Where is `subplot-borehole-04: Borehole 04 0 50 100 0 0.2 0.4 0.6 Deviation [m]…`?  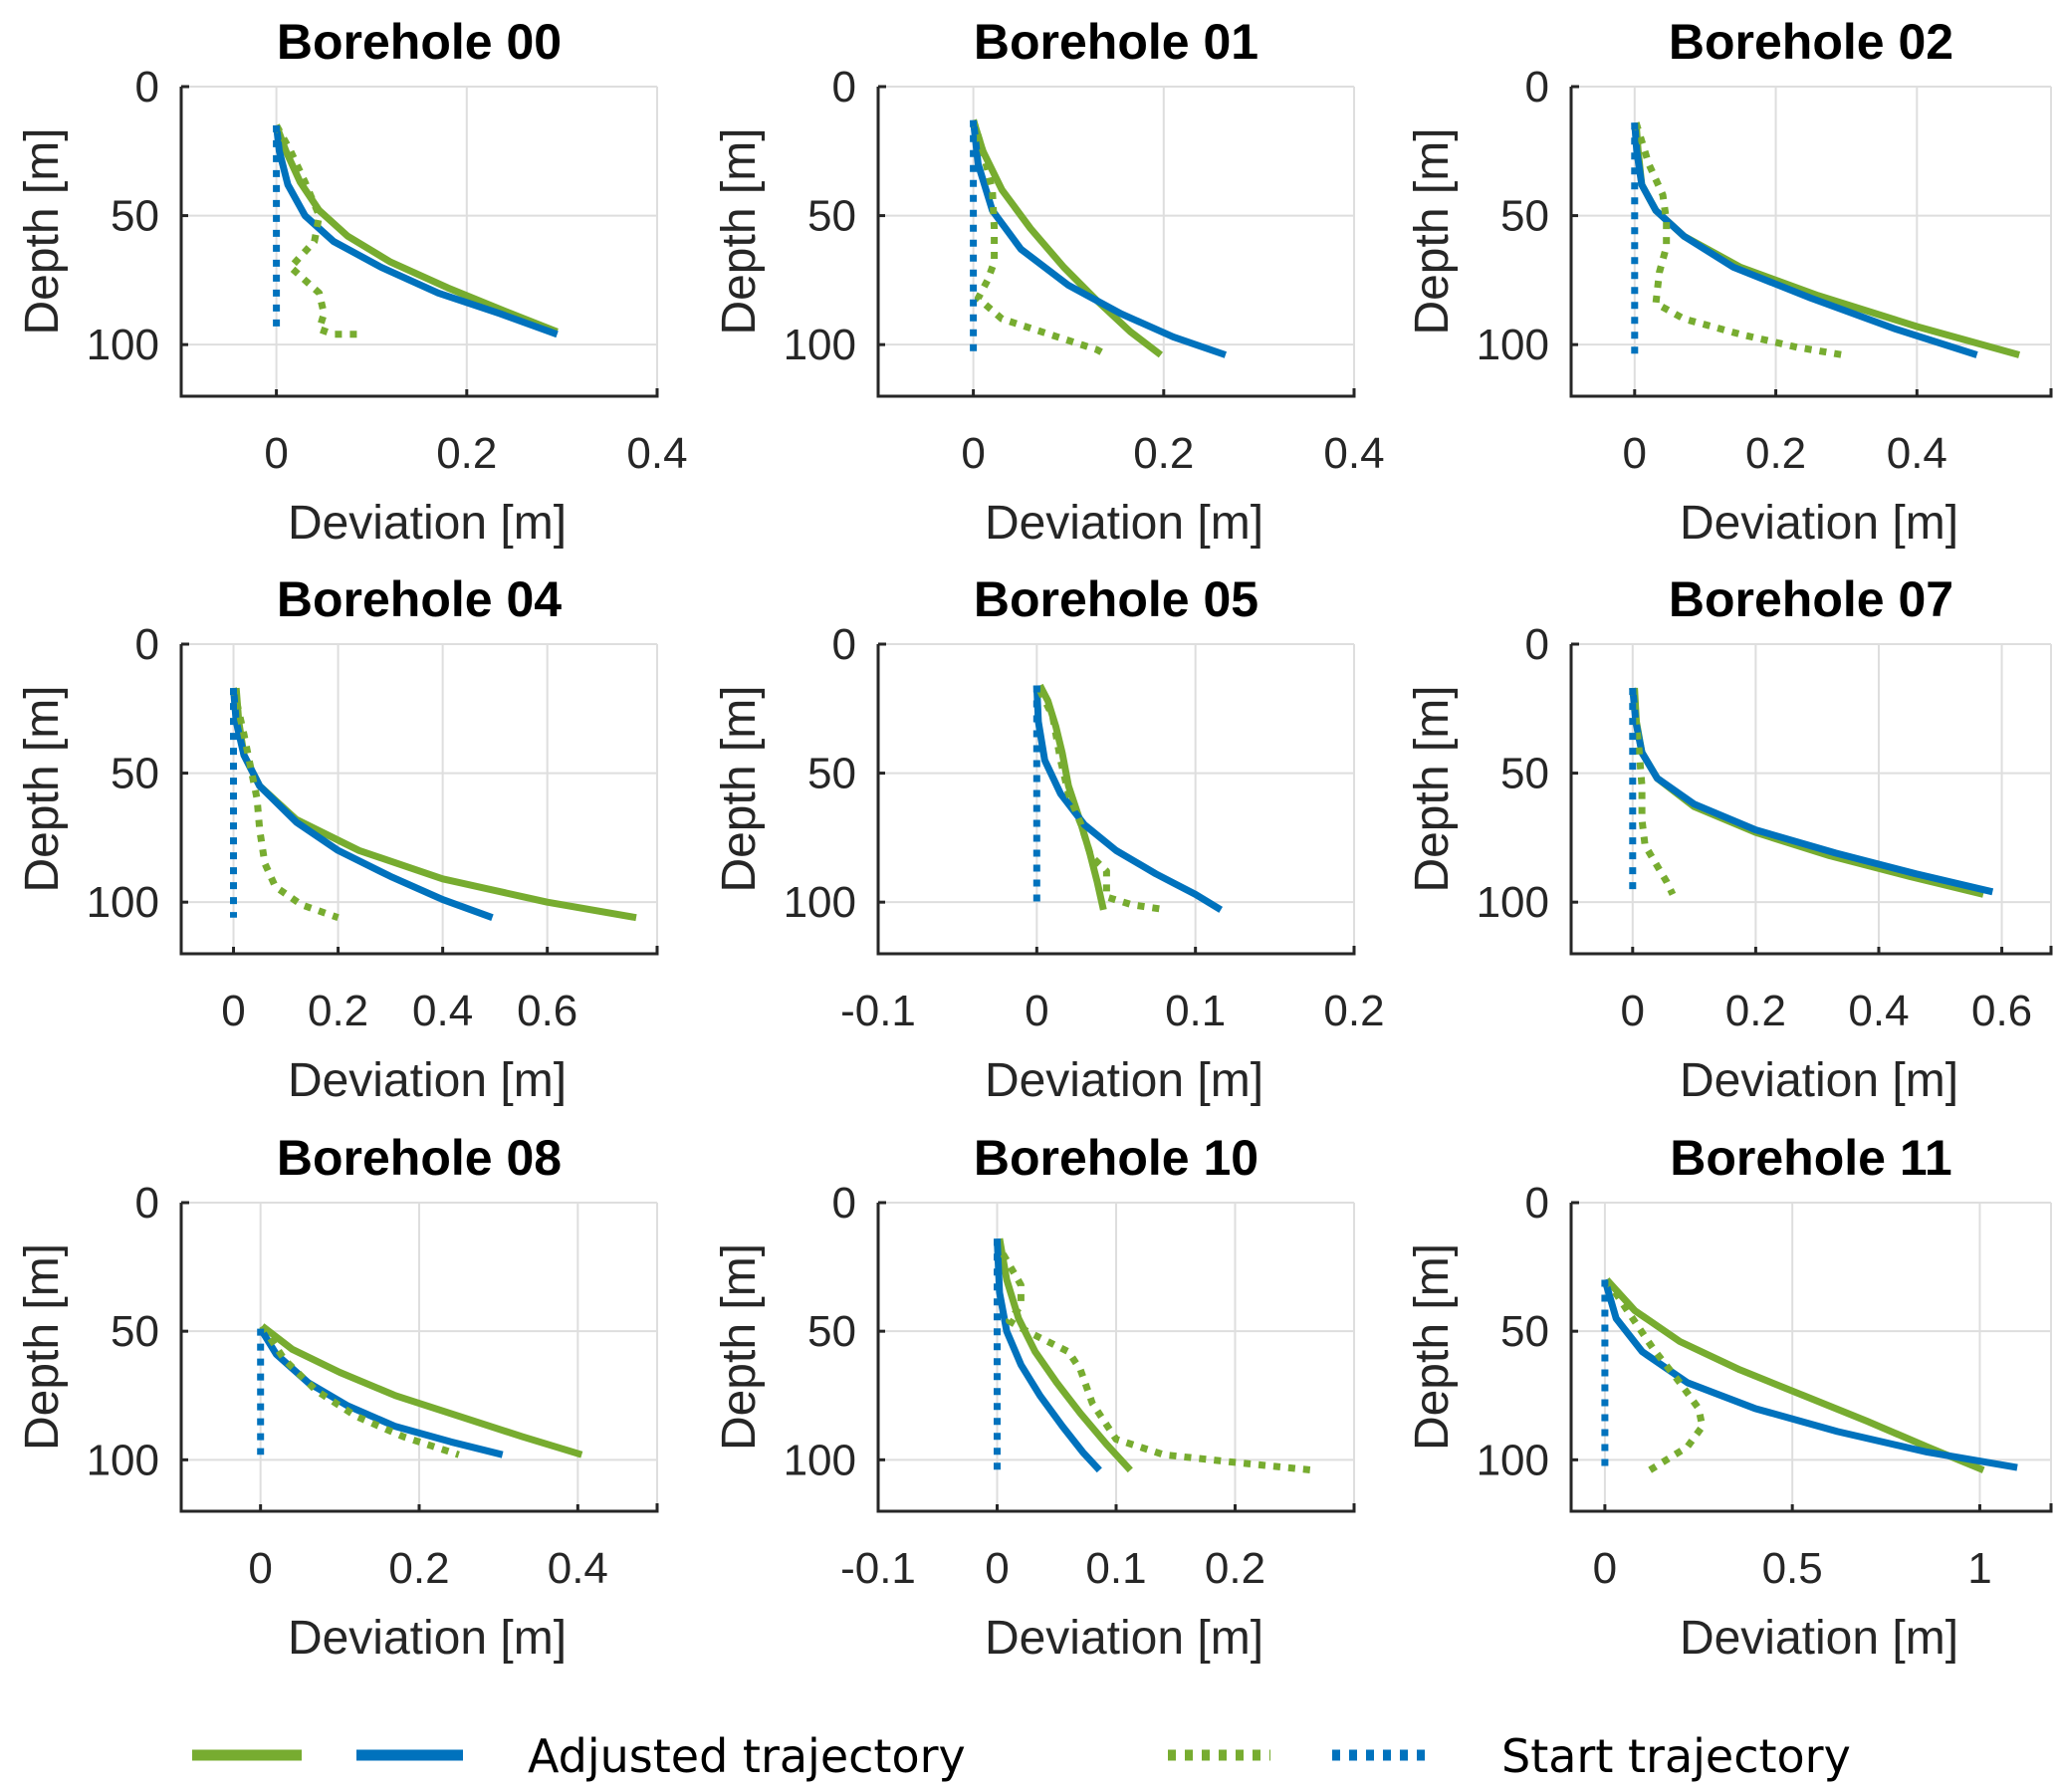 subplot-borehole-04: Borehole 04 0 50 100 0 0.2 0.4 0.6 Deviation [m]… is located at coordinates (337, 839).